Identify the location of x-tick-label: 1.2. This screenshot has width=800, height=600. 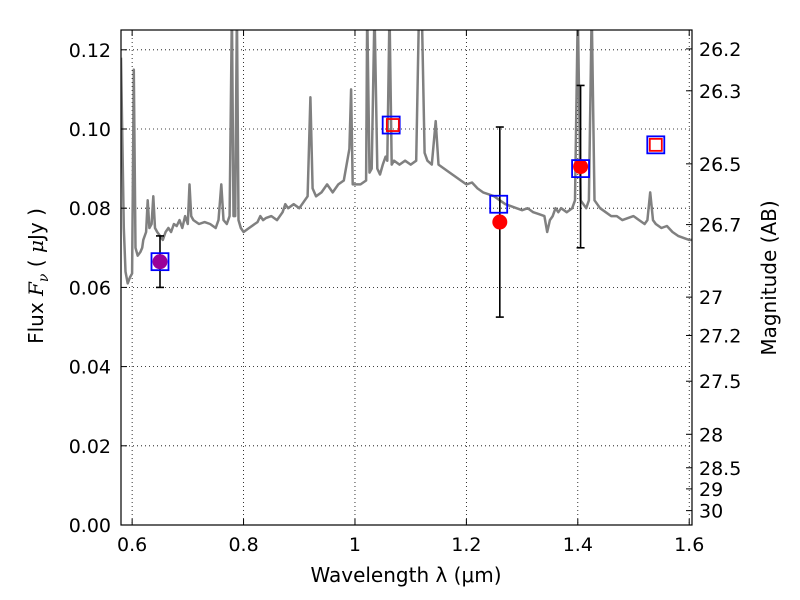
(466, 545).